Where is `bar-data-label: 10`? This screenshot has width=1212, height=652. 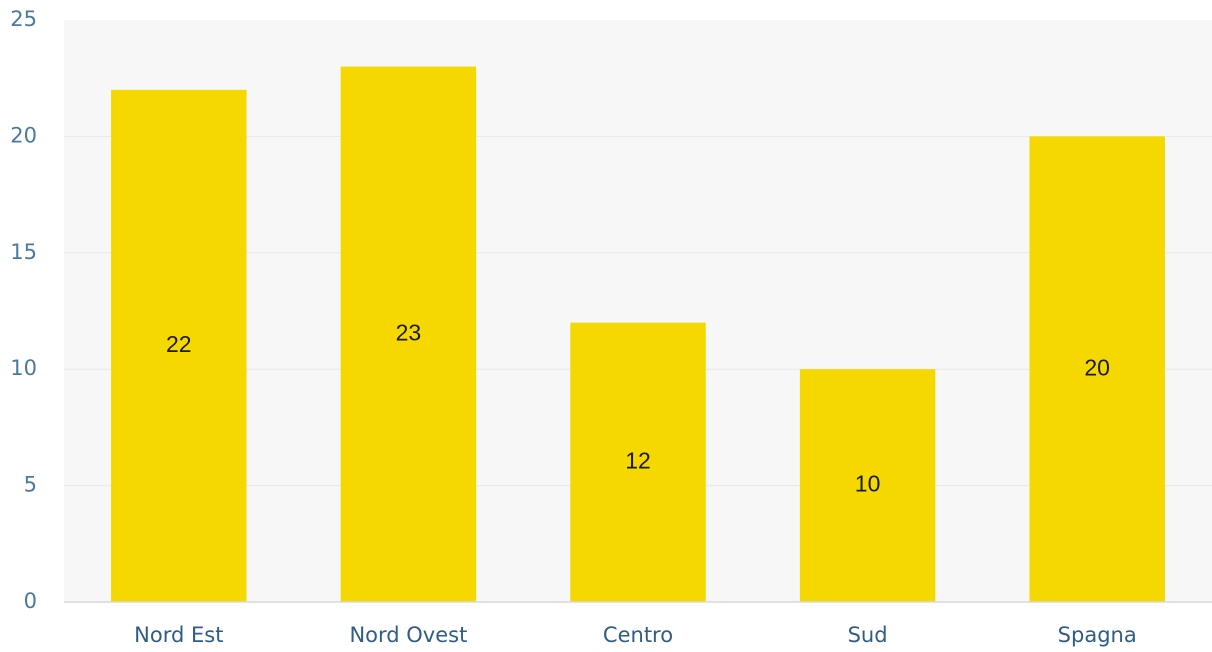
bar-data-label: 10 is located at coordinates (868, 484).